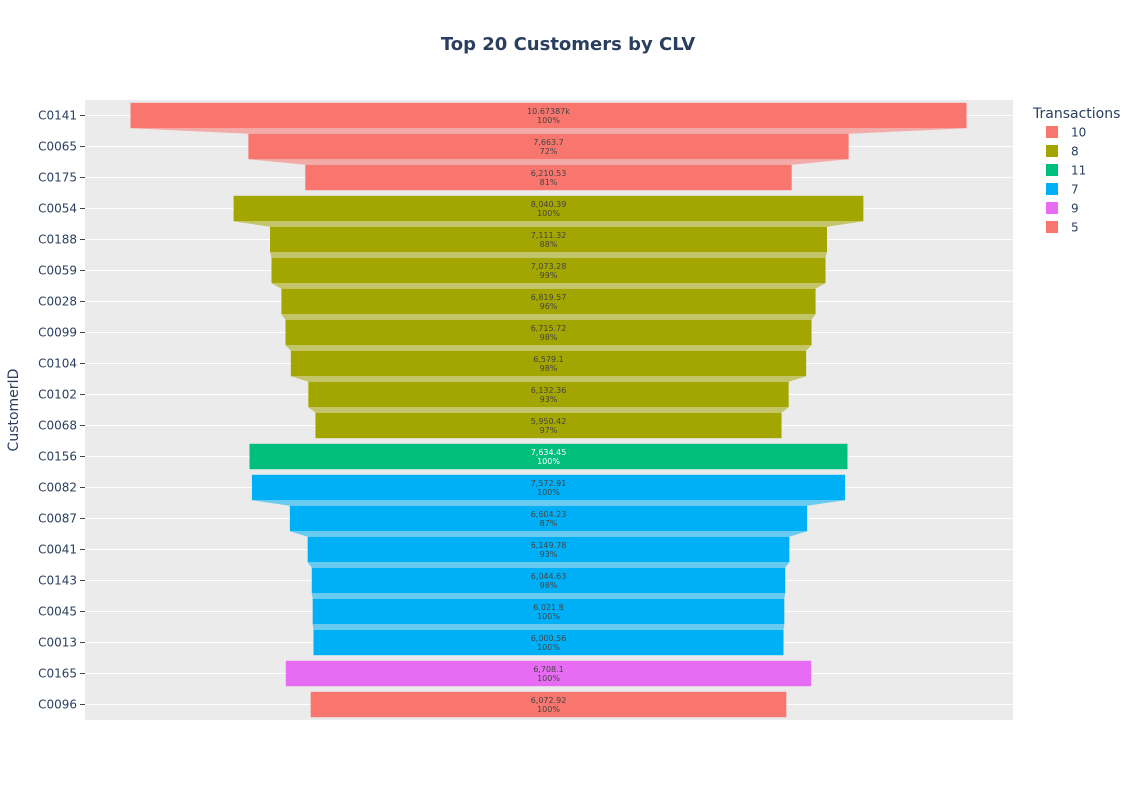  What do you see at coordinates (548, 669) in the screenshot?
I see `bar-value-label: 6,708.1` at bounding box center [548, 669].